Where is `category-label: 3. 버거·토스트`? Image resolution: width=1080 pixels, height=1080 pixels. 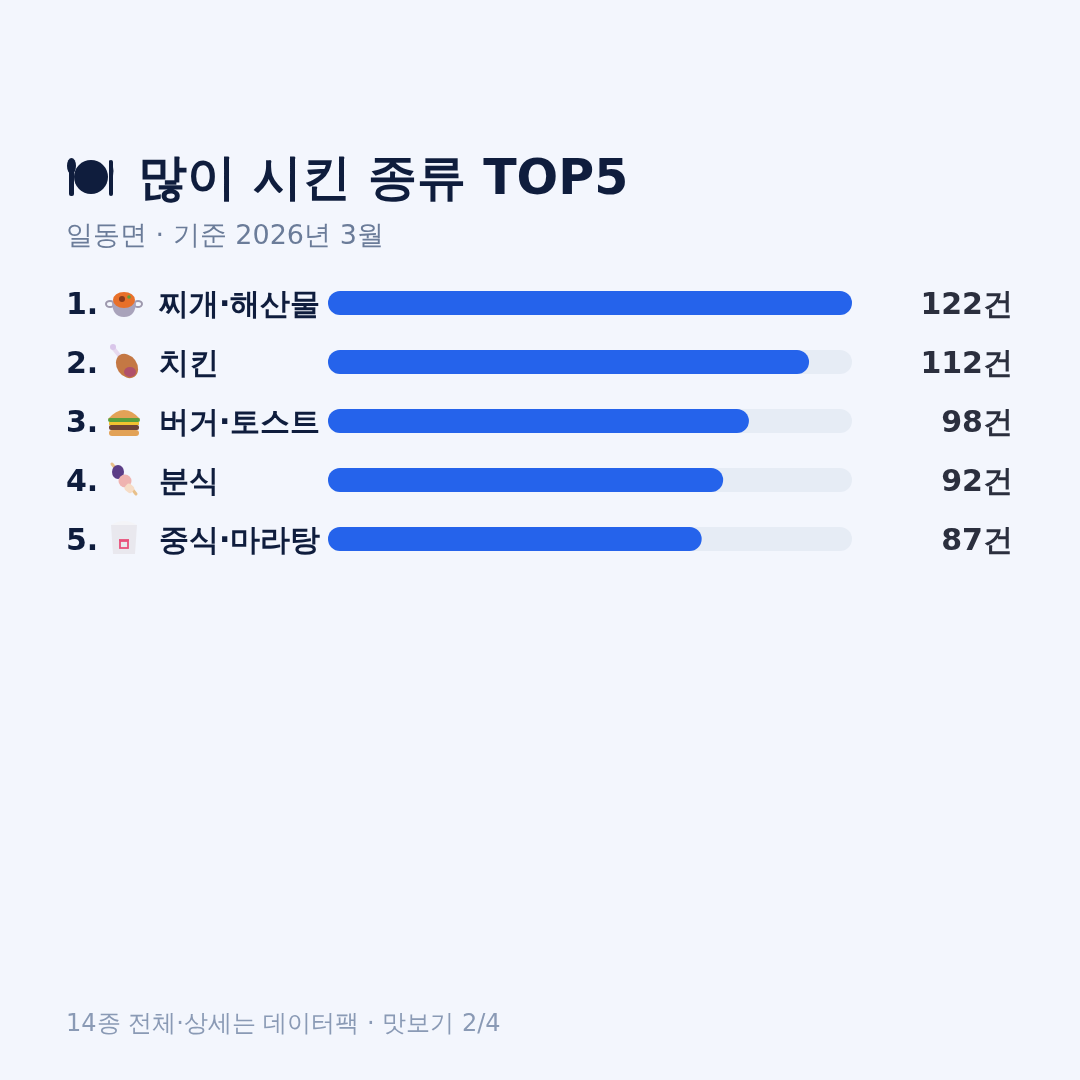
category-label: 3. 버거·토스트 is located at coordinates (193, 421).